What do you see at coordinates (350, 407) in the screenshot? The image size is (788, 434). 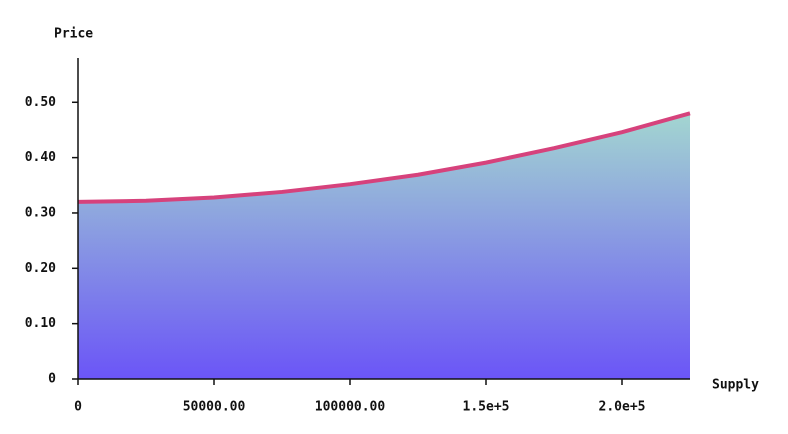 I see `x-tick-label: 100000.00` at bounding box center [350, 407].